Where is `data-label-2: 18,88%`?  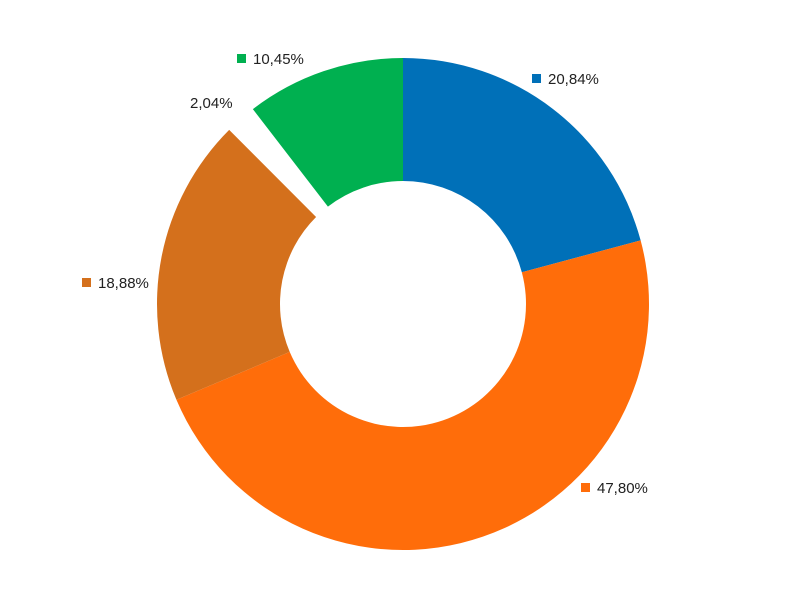 data-label-2: 18,88% is located at coordinates (123, 283).